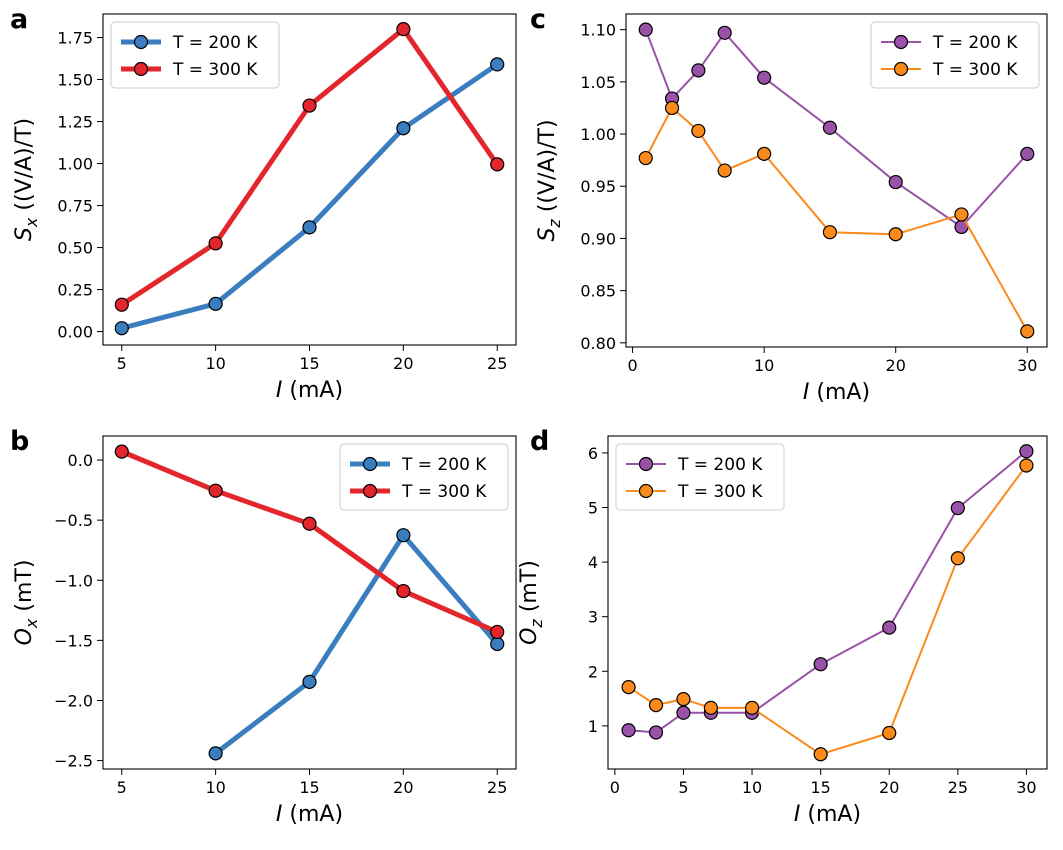 This screenshot has width=1063, height=850. Describe the element at coordinates (598, 238) in the screenshot. I see `y-tick-label: 0.90` at that location.